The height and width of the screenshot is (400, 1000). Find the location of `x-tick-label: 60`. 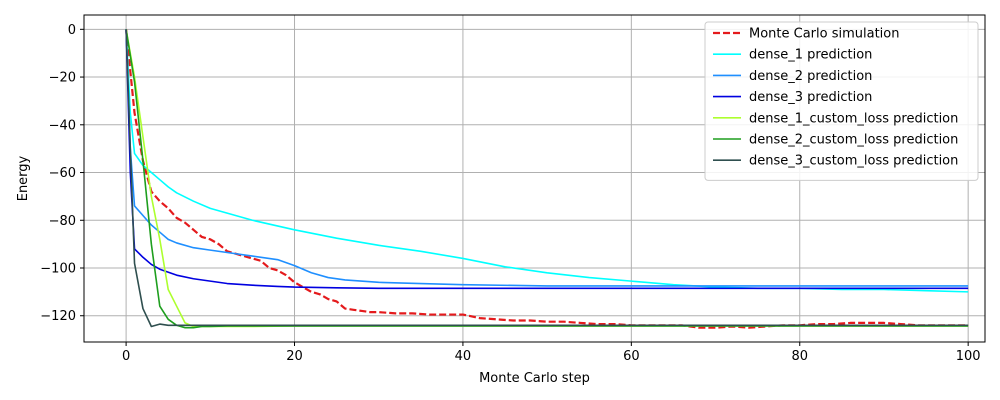

x-tick-label: 60 is located at coordinates (631, 356).